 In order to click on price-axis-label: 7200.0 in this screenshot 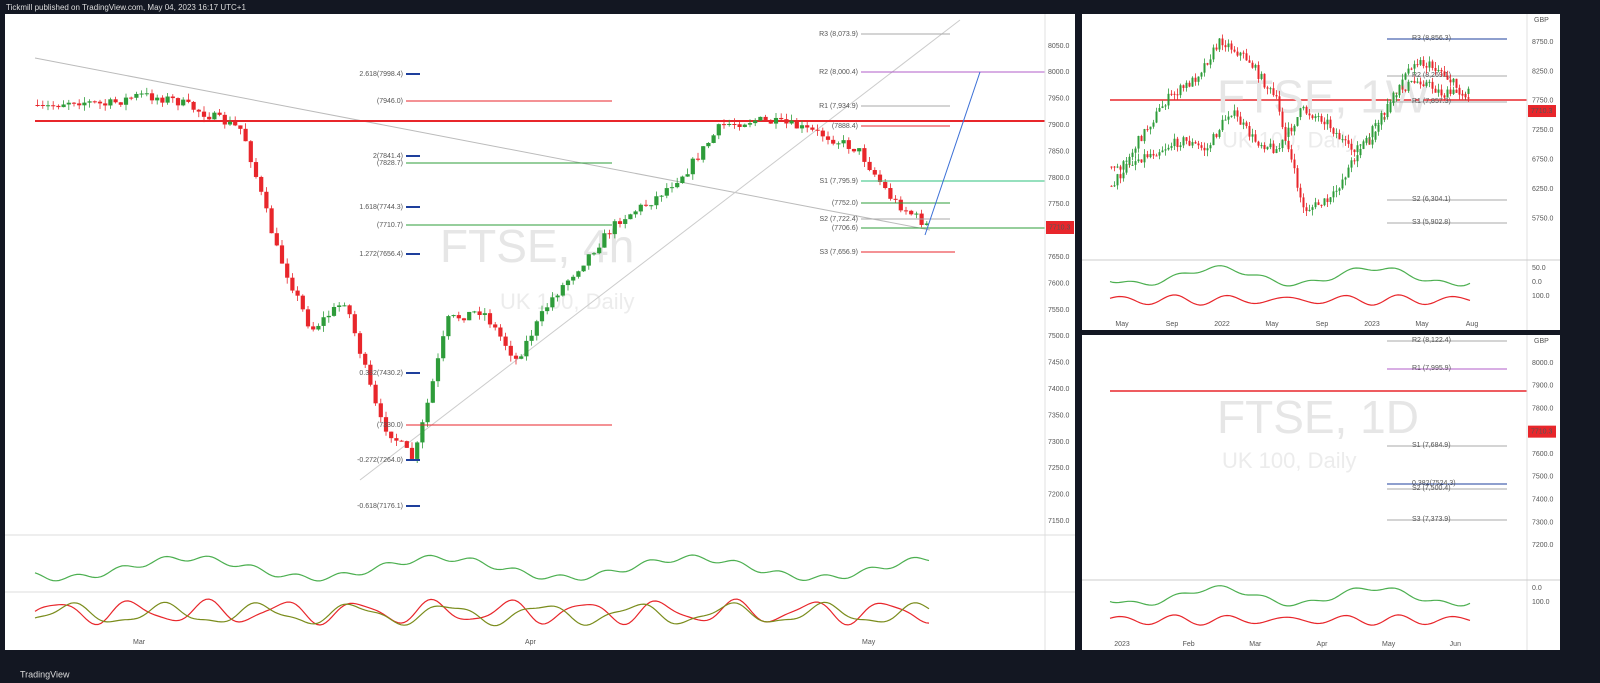, I will do `click(1059, 495)`.